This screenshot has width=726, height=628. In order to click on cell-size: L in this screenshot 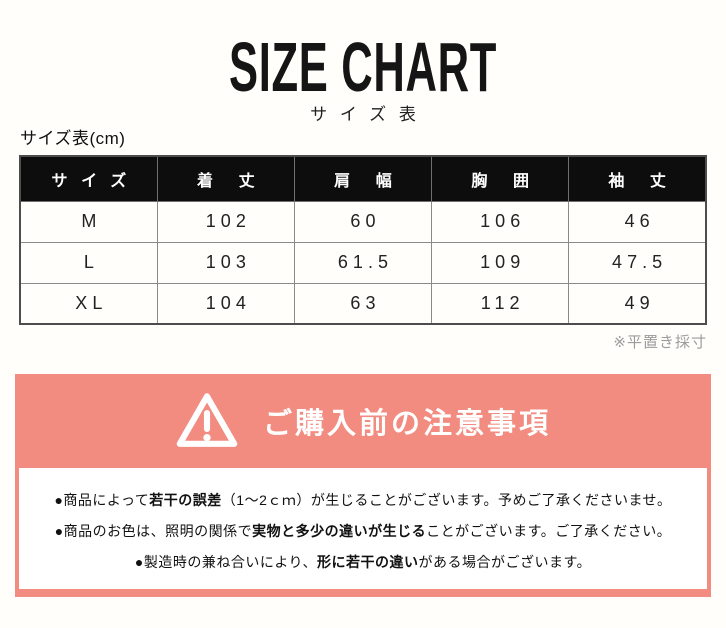, I will do `click(88, 262)`.